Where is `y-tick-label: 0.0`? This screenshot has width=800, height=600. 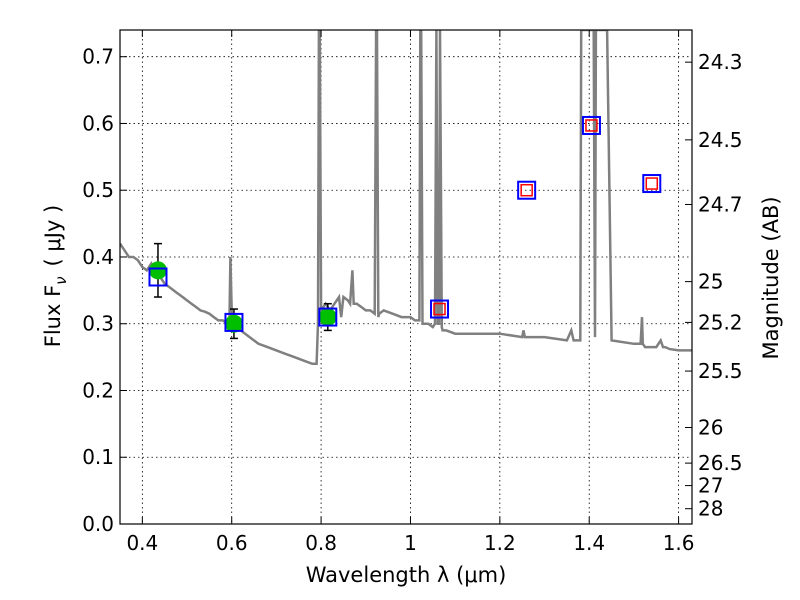
y-tick-label: 0.0 is located at coordinates (98, 524).